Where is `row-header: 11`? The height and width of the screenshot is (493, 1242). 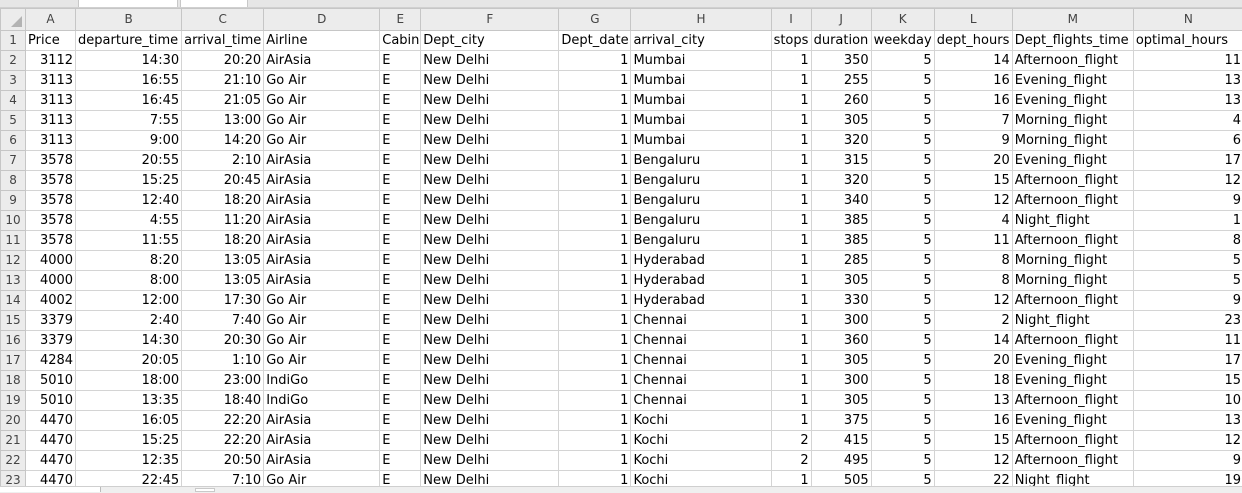
row-header: 11 is located at coordinates (13, 241).